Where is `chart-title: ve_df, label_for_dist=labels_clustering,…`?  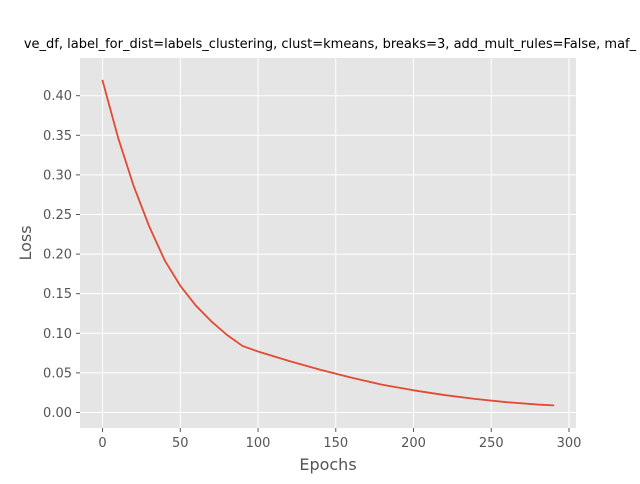
chart-title: ve_df, label_for_dist=labels_clustering,… is located at coordinates (330, 44).